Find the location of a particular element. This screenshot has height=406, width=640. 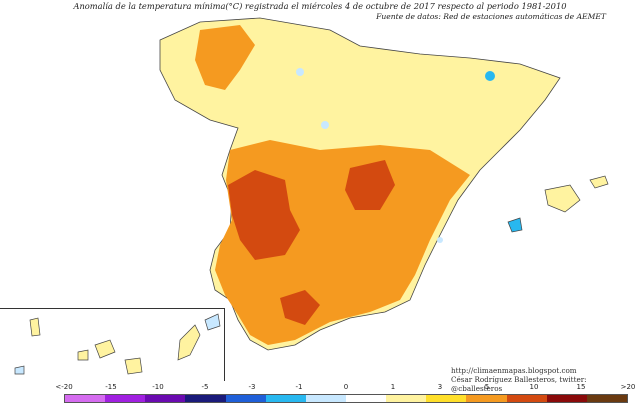

legend-tick-label: >20 is located at coordinates (628, 387).